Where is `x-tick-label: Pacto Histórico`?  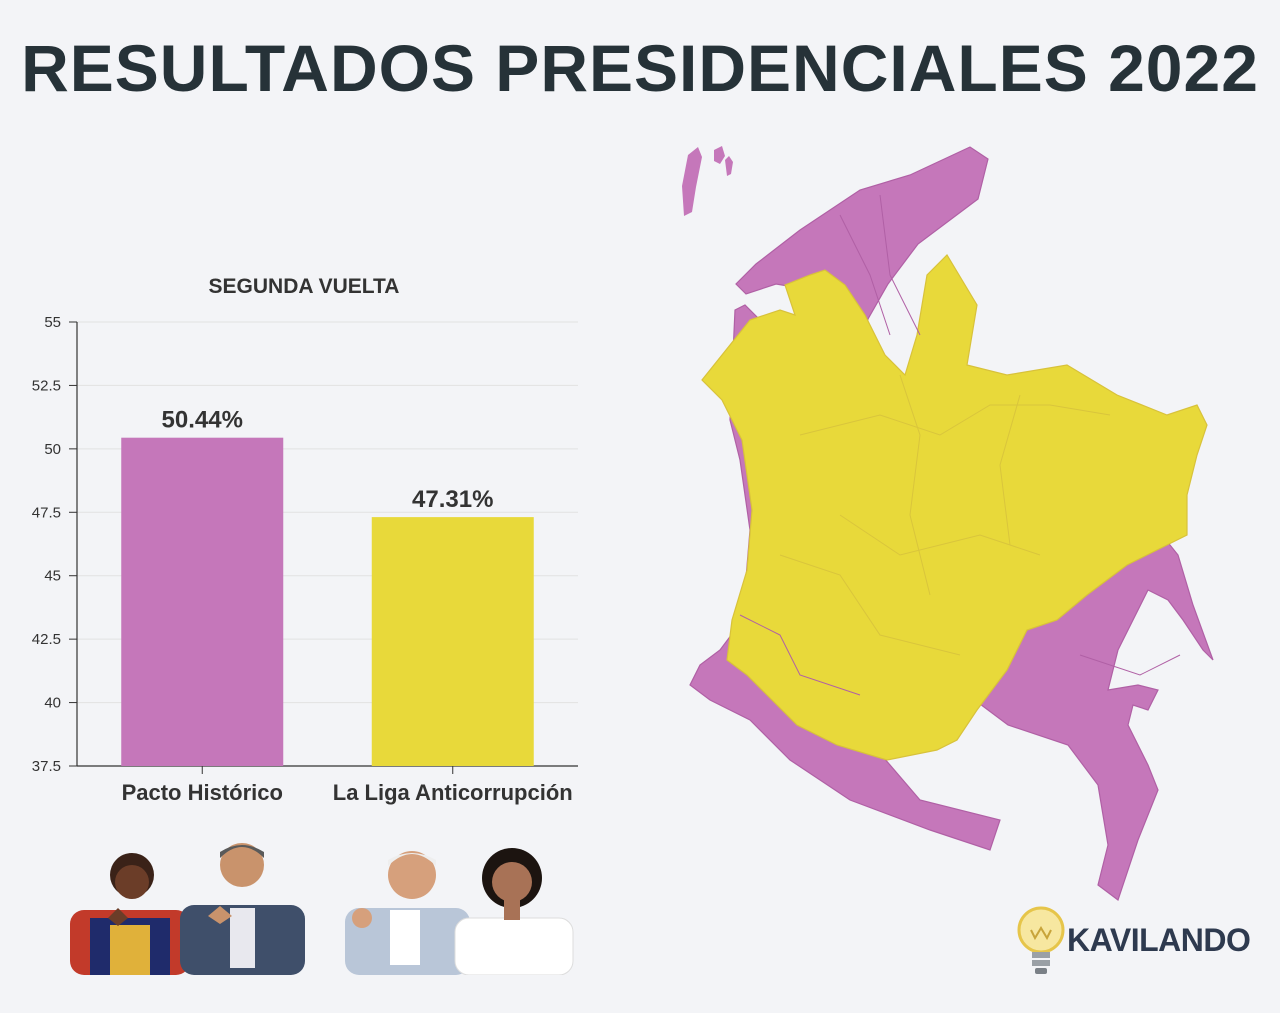 x-tick-label: Pacto Histórico is located at coordinates (202, 792).